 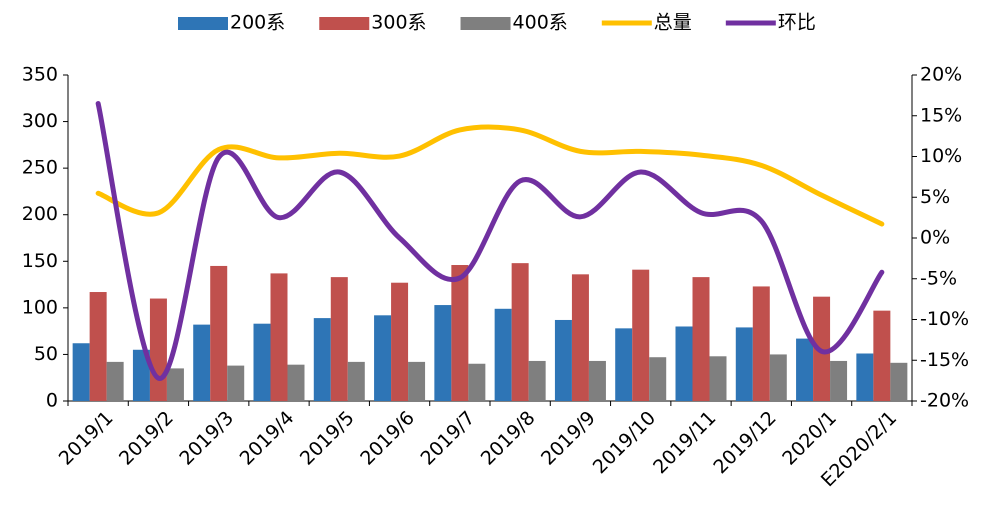 What do you see at coordinates (684, 442) in the screenshot?
I see `x-tick-label: 2019/11` at bounding box center [684, 442].